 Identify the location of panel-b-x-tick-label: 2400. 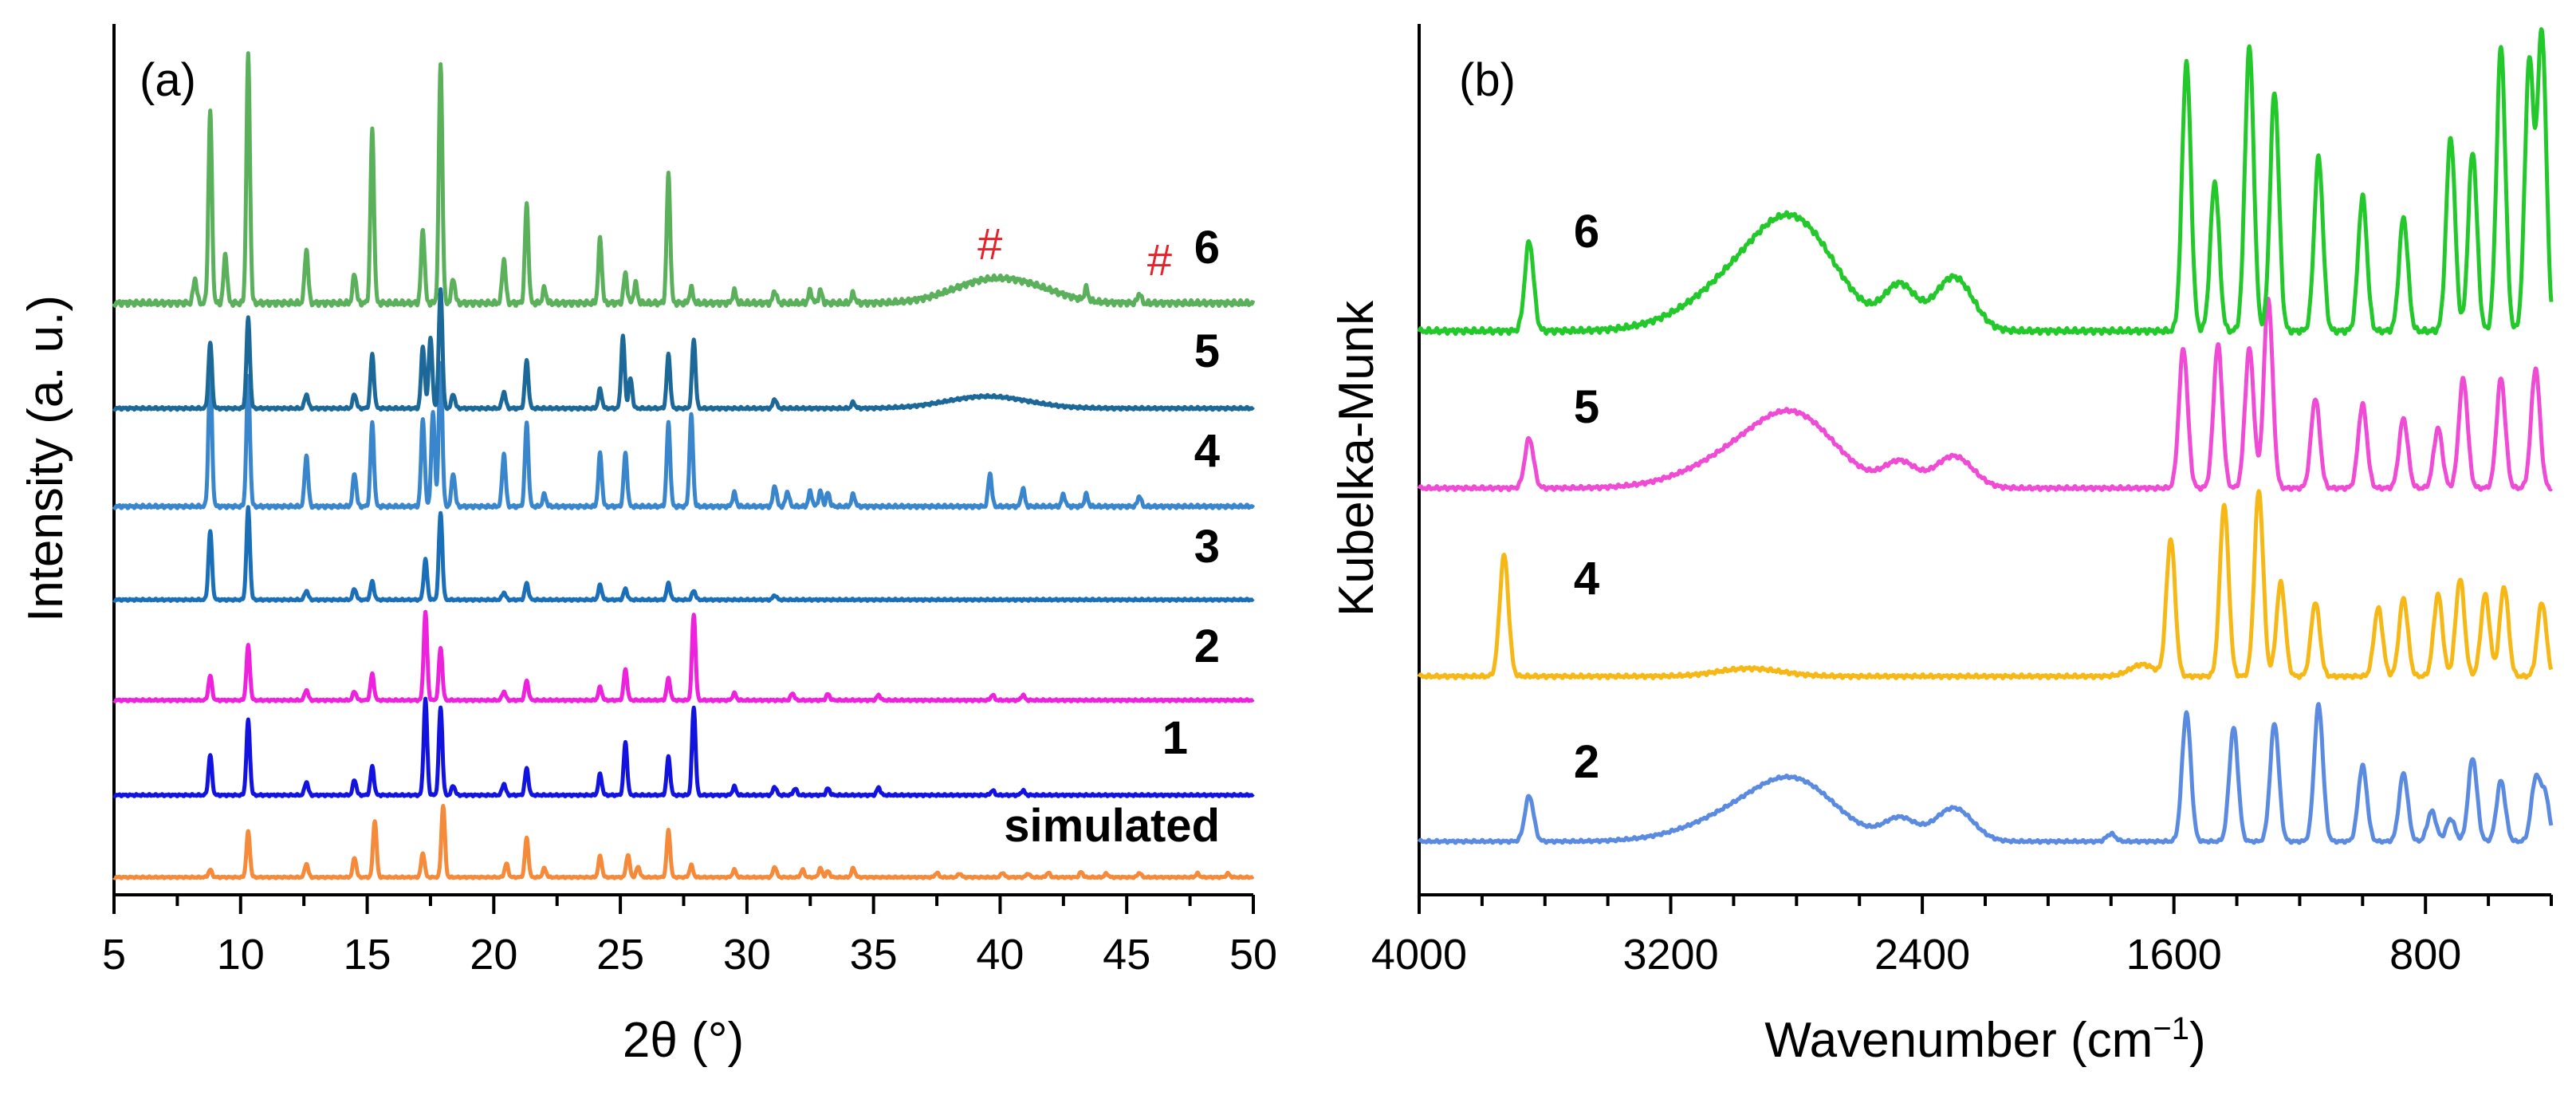
(1922, 955).